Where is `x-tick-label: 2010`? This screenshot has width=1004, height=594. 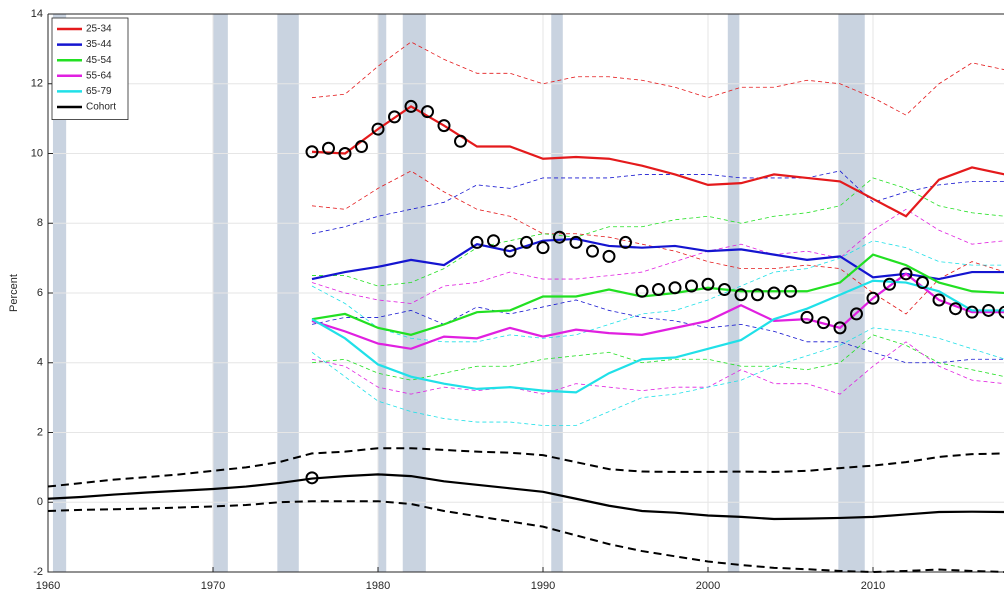
x-tick-label: 2010 is located at coordinates (873, 586).